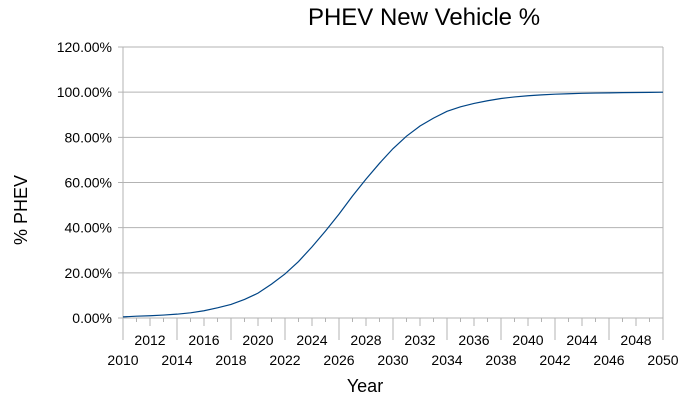  I want to click on y-tick-label: 20.00%, so click(88, 273).